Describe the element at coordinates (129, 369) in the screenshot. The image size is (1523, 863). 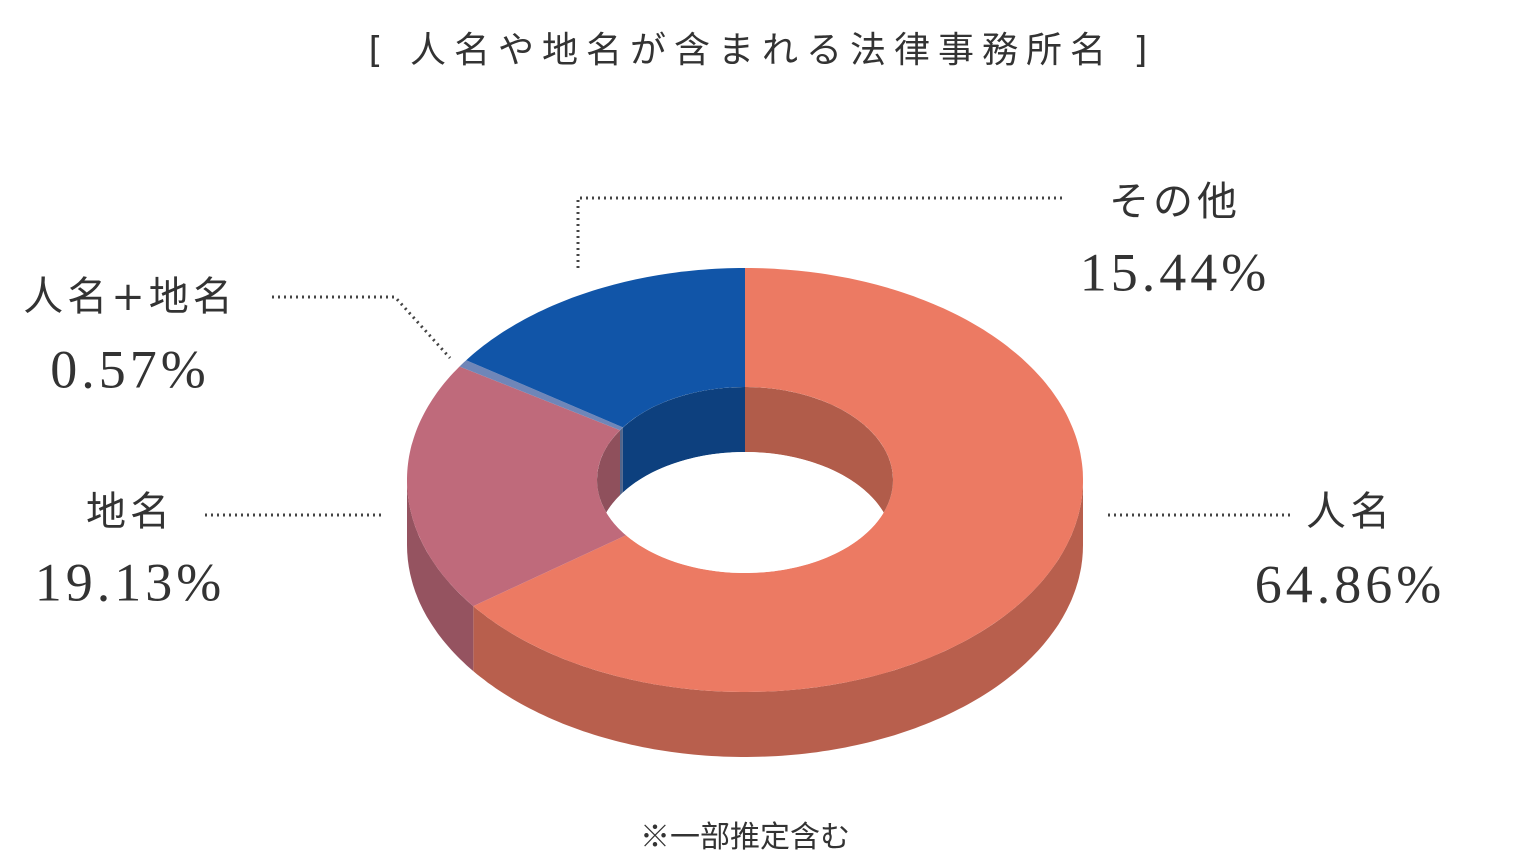
I see `value-label: 0.57%` at that location.